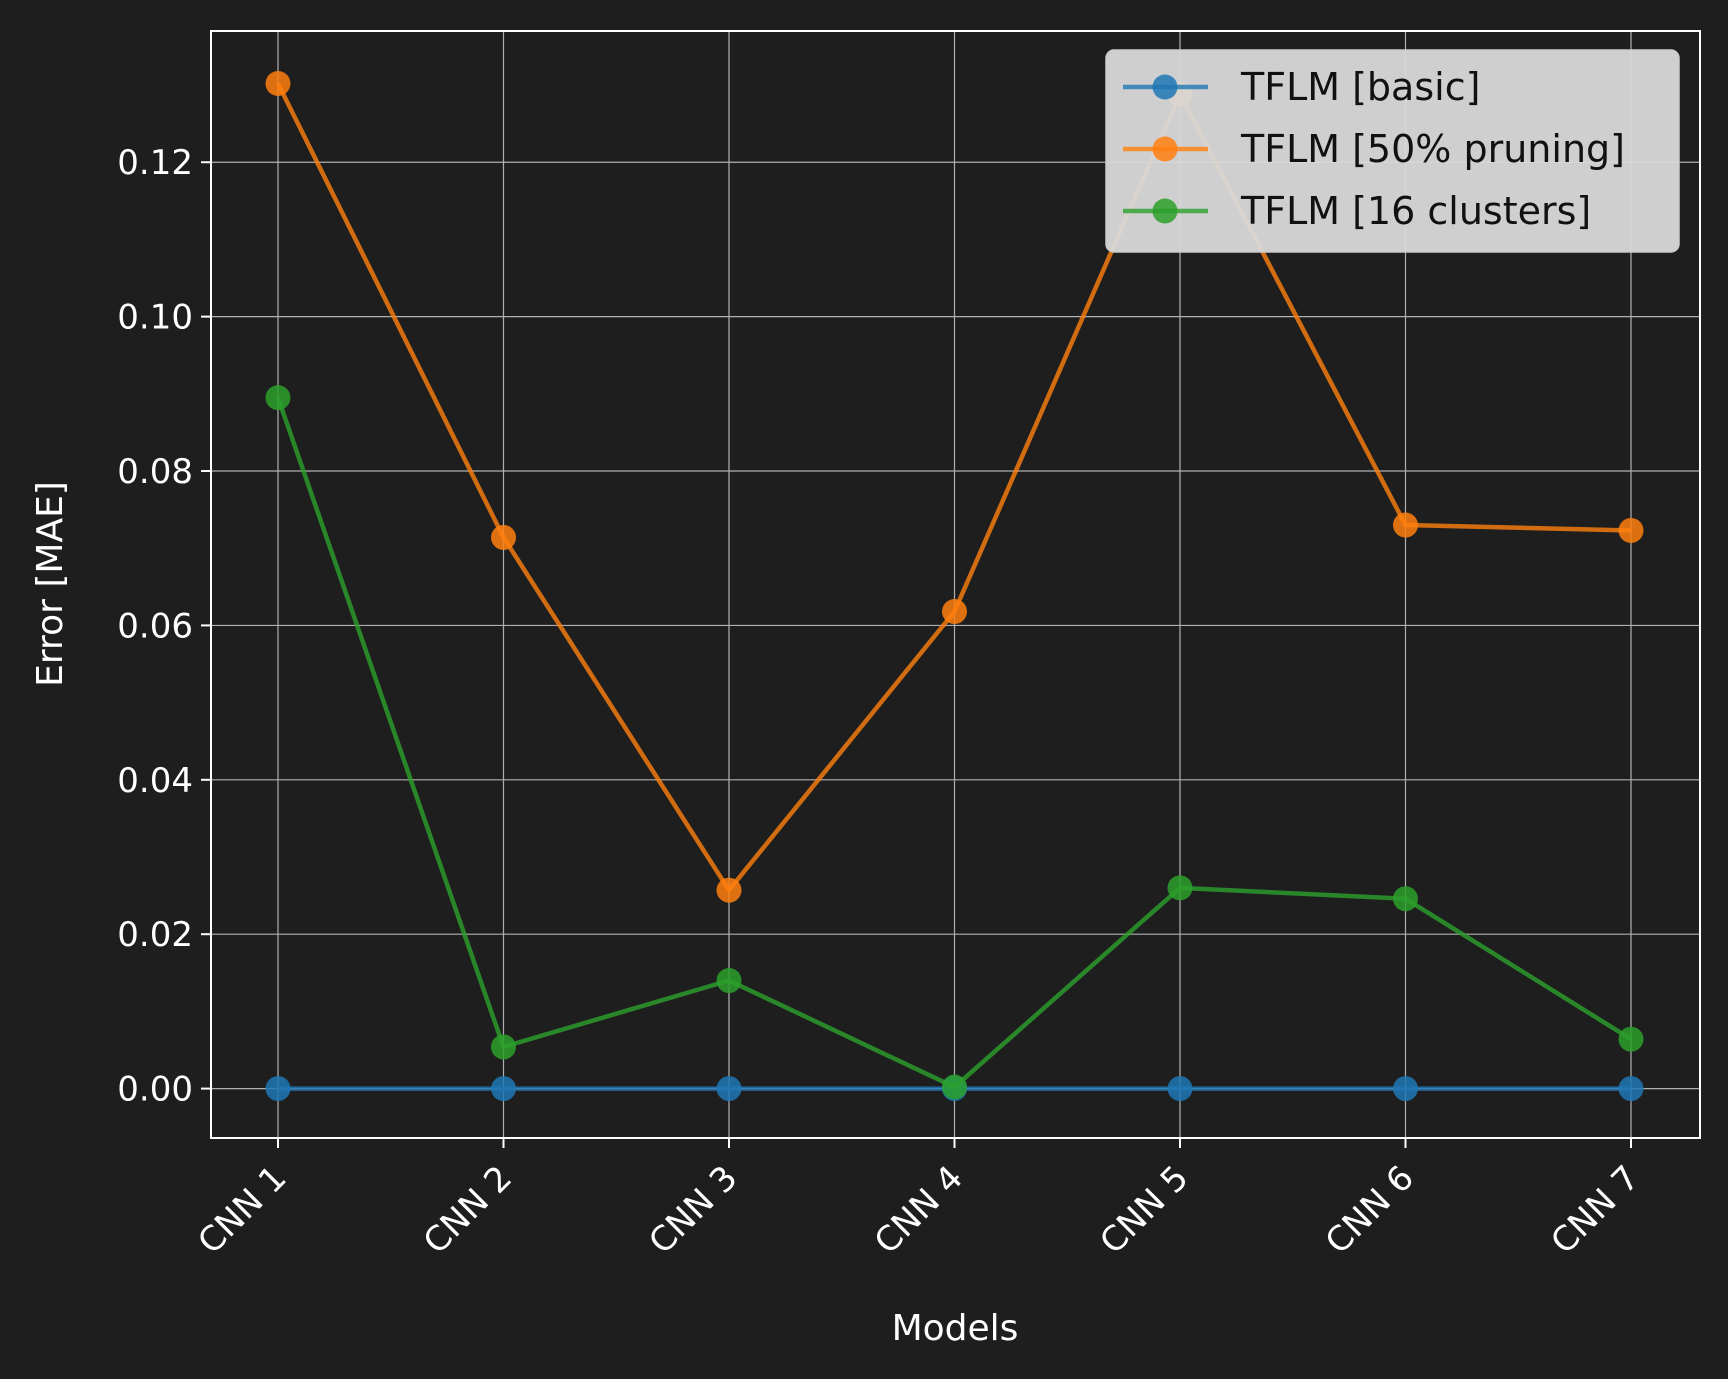 The image size is (1728, 1379). I want to click on y-tick-label: 0.12, so click(155, 163).